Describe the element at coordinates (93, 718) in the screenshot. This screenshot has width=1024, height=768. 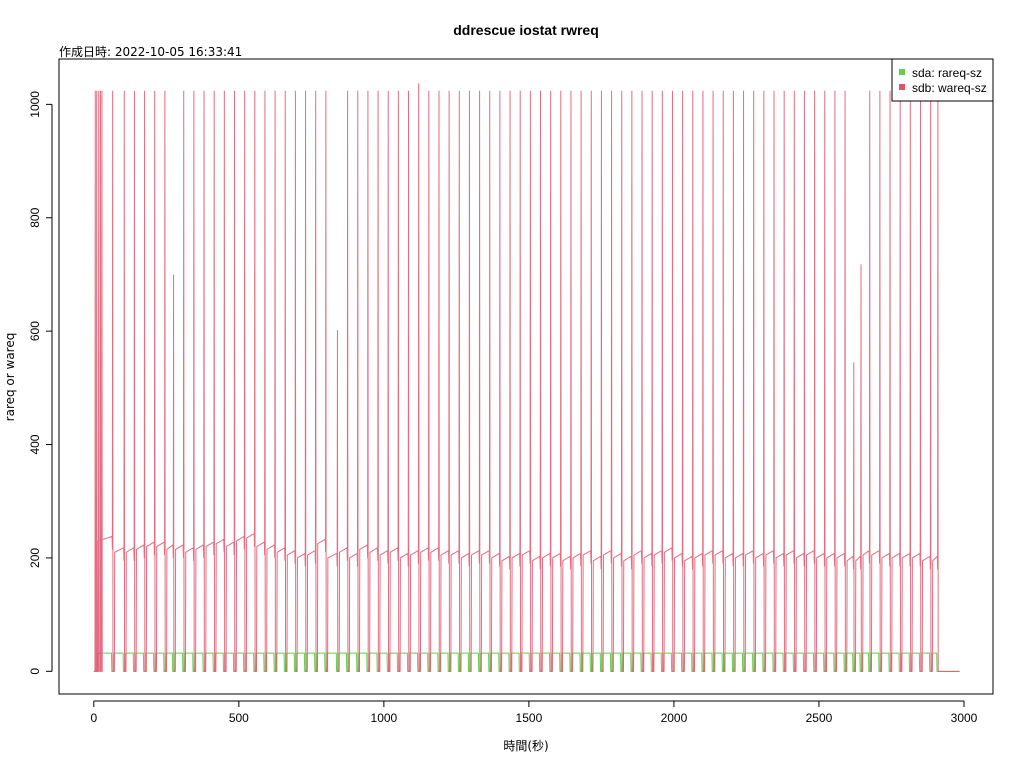
I see `x-tick-label: 0` at that location.